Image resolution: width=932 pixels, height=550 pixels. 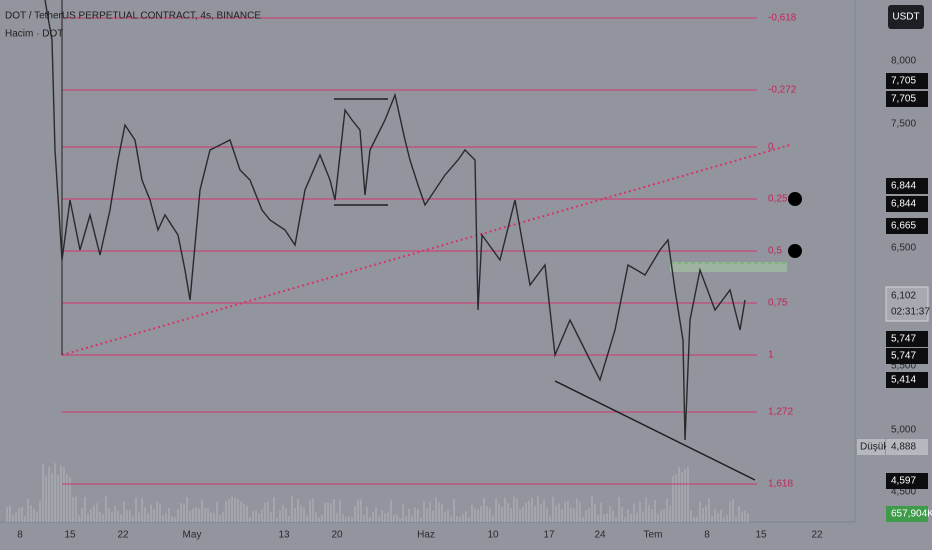 What do you see at coordinates (653, 535) in the screenshot?
I see `time-label: Tem` at bounding box center [653, 535].